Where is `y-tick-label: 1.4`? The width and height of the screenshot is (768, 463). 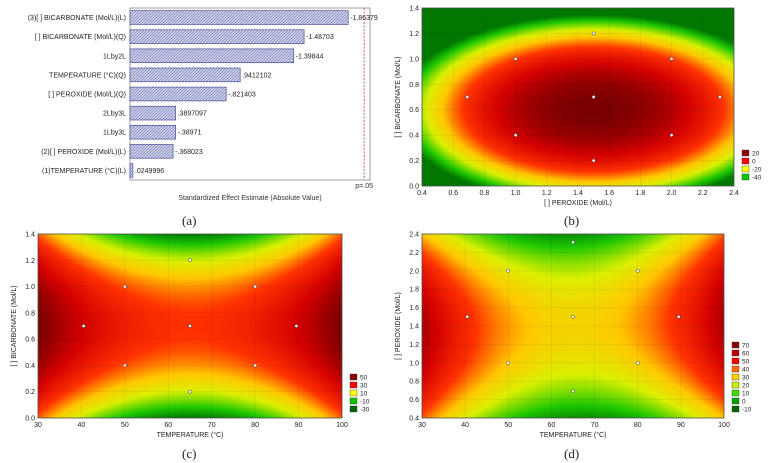
y-tick-label: 1.4 is located at coordinates (30, 235).